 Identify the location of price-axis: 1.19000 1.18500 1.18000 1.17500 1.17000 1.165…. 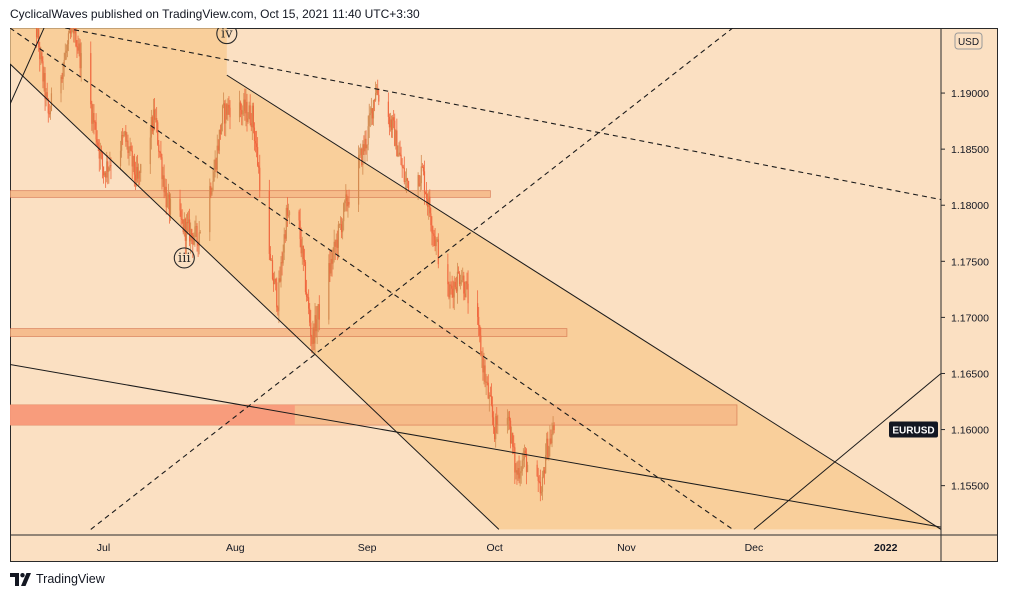
(965, 290).